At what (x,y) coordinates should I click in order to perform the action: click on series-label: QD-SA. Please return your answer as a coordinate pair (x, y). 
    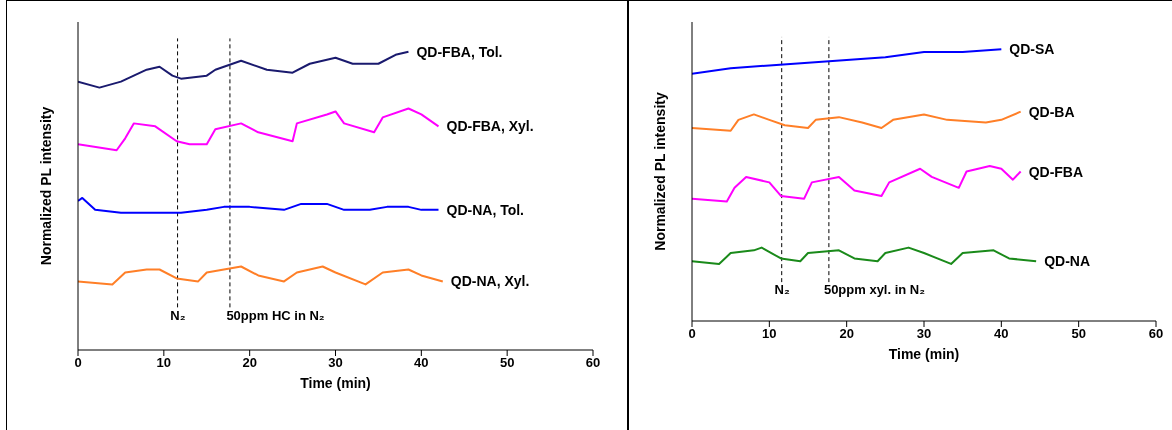
    Looking at the image, I should click on (1032, 49).